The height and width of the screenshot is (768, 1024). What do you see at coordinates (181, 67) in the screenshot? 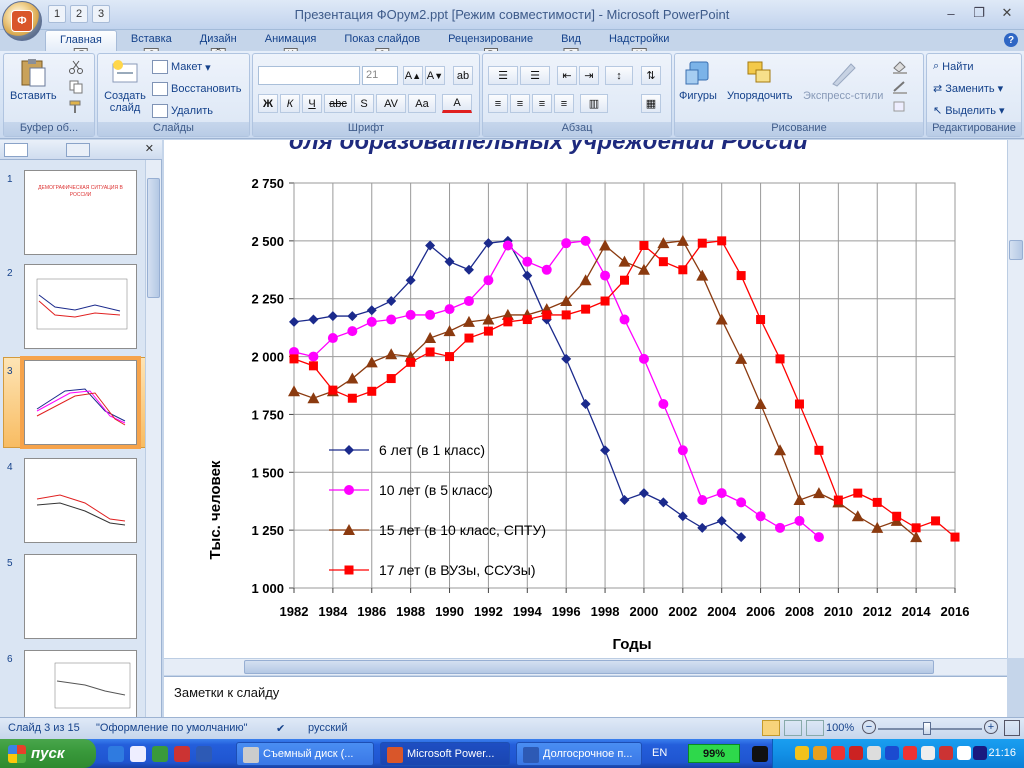
I see `layout-button: Макет ▾` at bounding box center [181, 67].